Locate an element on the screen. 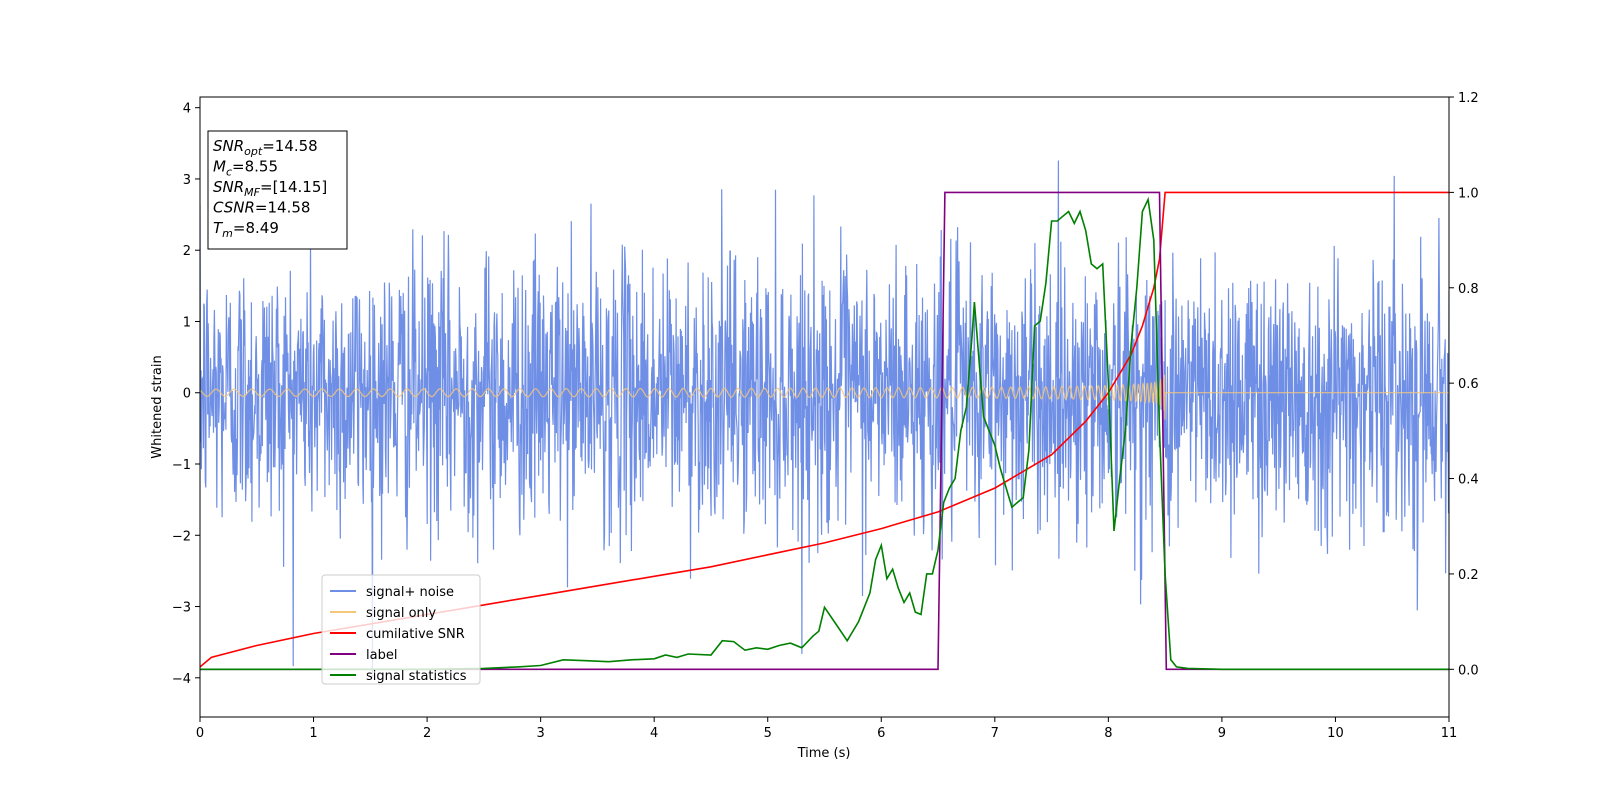  info-box-frame is located at coordinates (277, 190).